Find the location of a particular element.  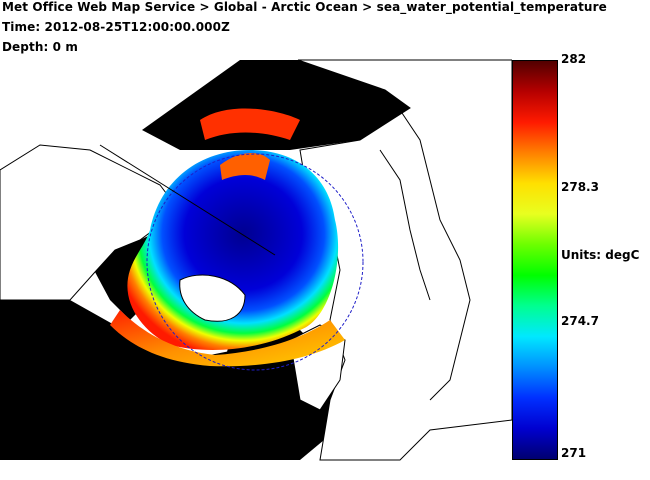

colorbar-max-label: 282 is located at coordinates (574, 59).